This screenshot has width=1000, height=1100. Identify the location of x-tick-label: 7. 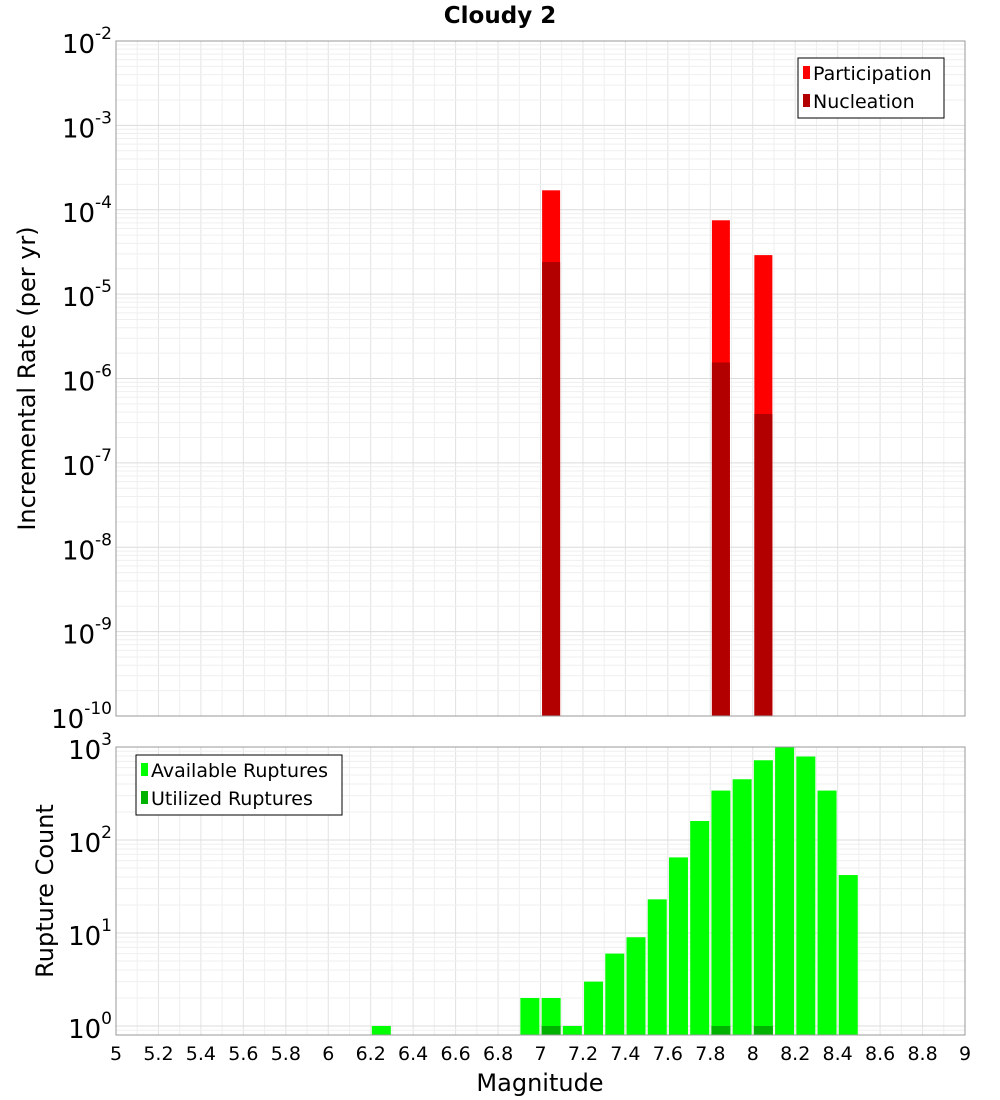
(540, 1054).